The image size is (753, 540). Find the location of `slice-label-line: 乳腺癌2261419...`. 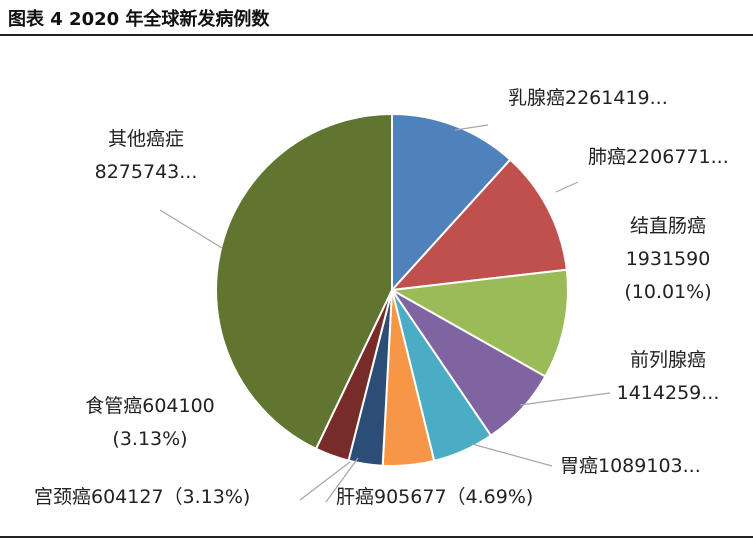

slice-label-line: 乳腺癌2261419... is located at coordinates (588, 98).